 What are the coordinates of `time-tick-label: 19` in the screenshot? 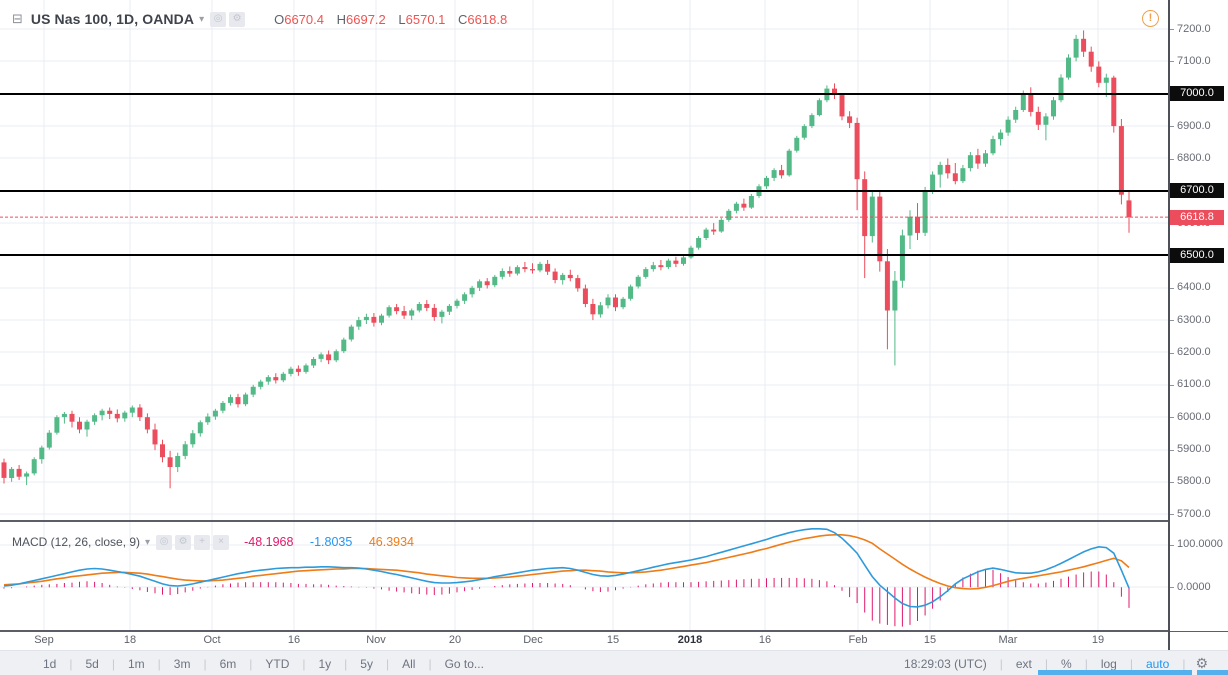 It's located at (1098, 640).